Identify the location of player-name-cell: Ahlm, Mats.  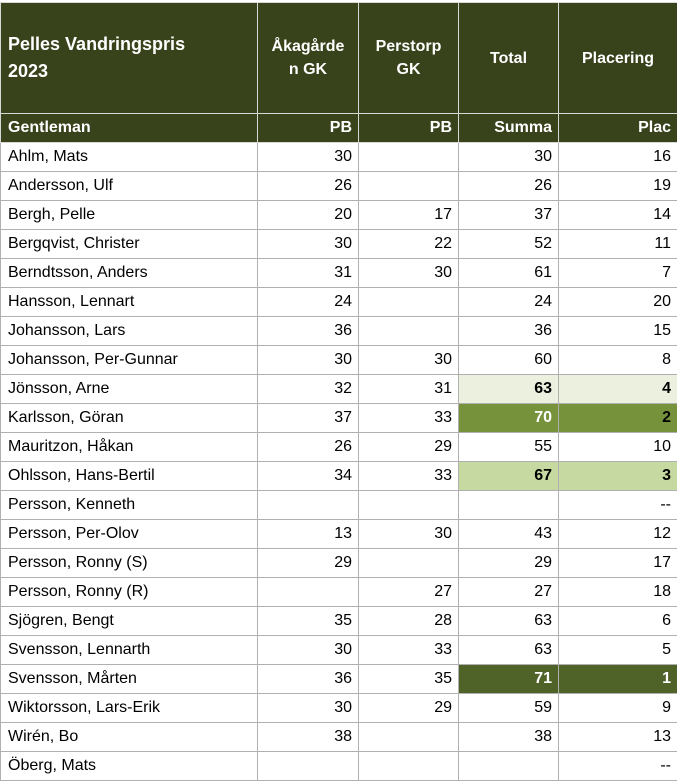
(129, 157).